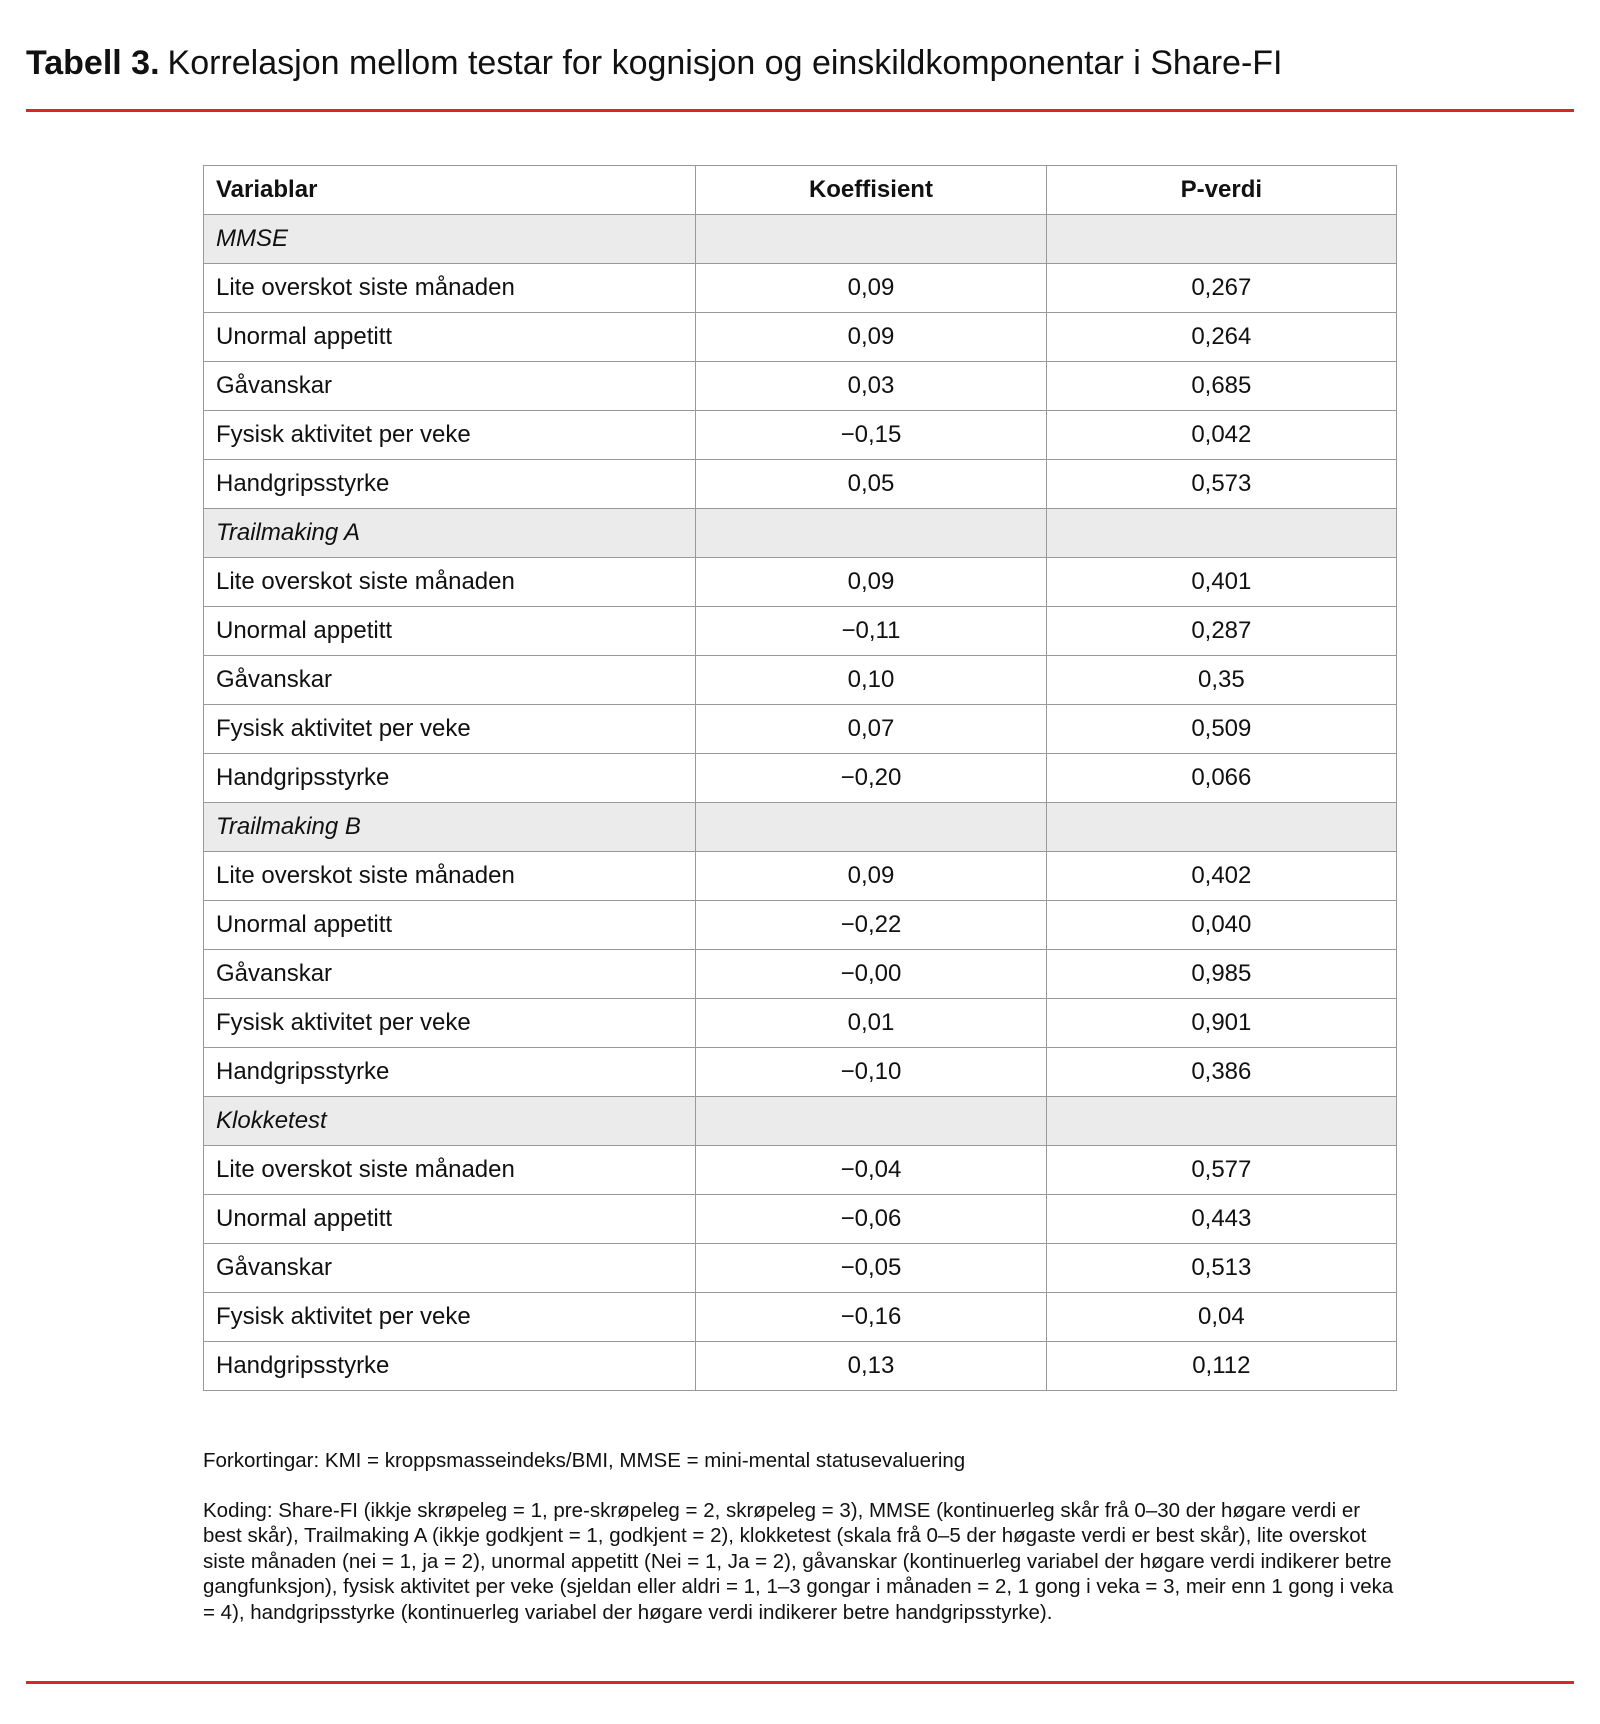  I want to click on data-row: Fysisk aktivitet per veke 0,01 0,901, so click(800, 1023).